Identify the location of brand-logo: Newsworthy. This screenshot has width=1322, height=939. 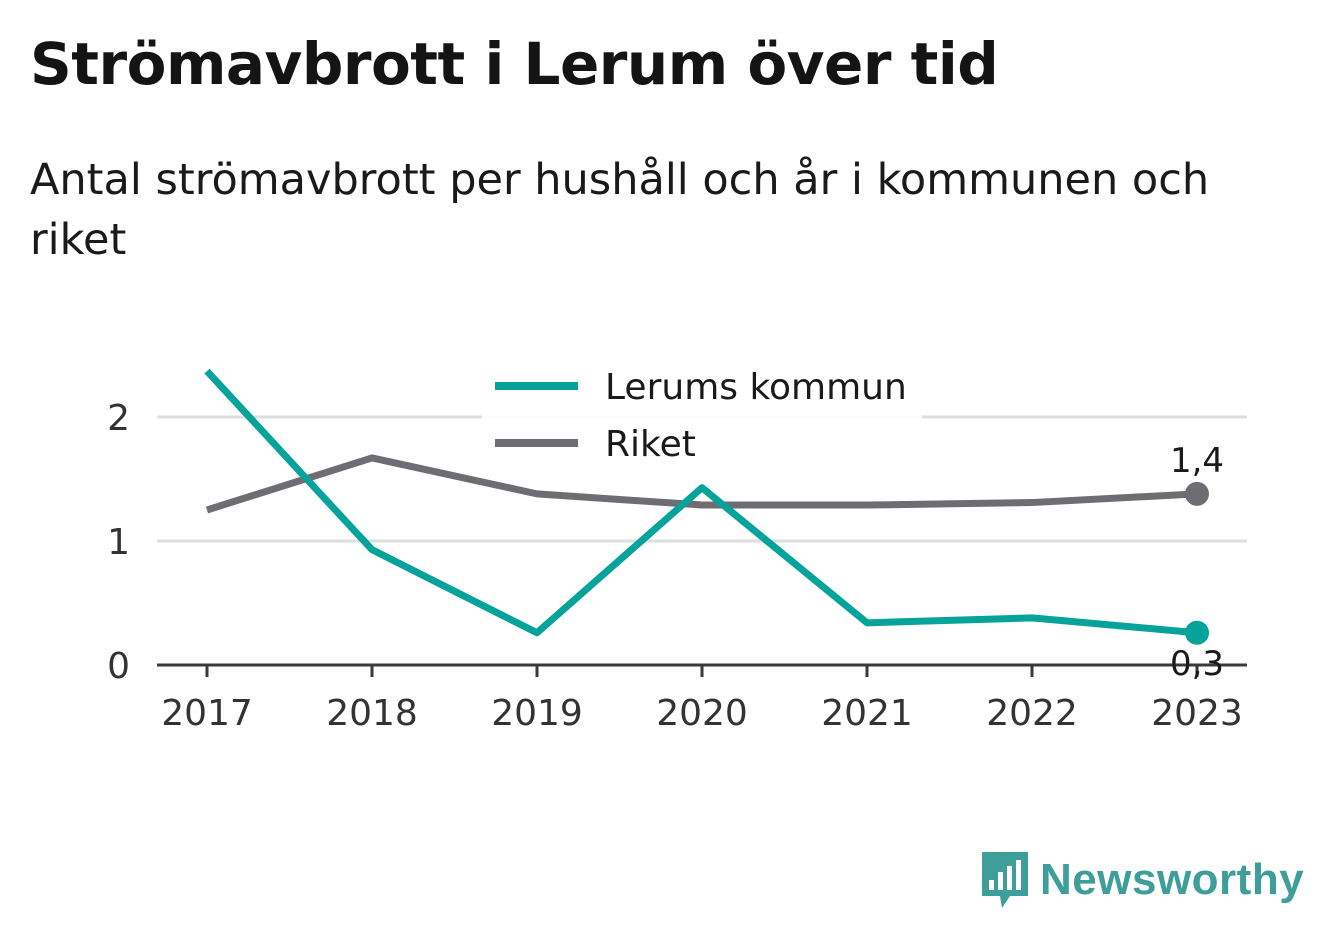
(1142, 880).